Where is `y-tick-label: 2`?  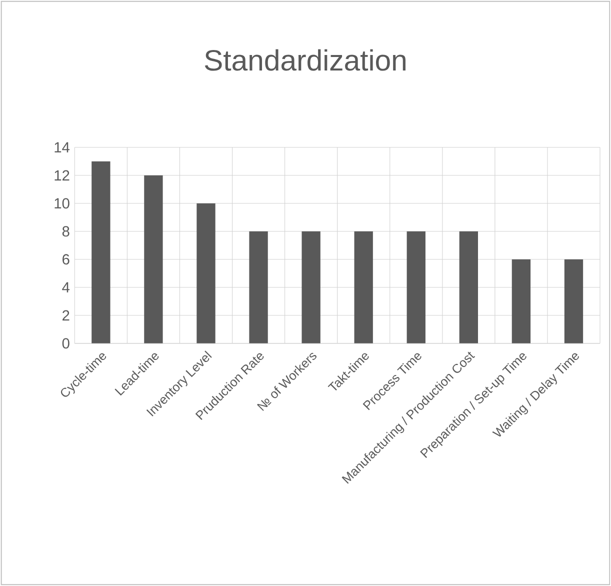
y-tick-label: 2 is located at coordinates (66, 315).